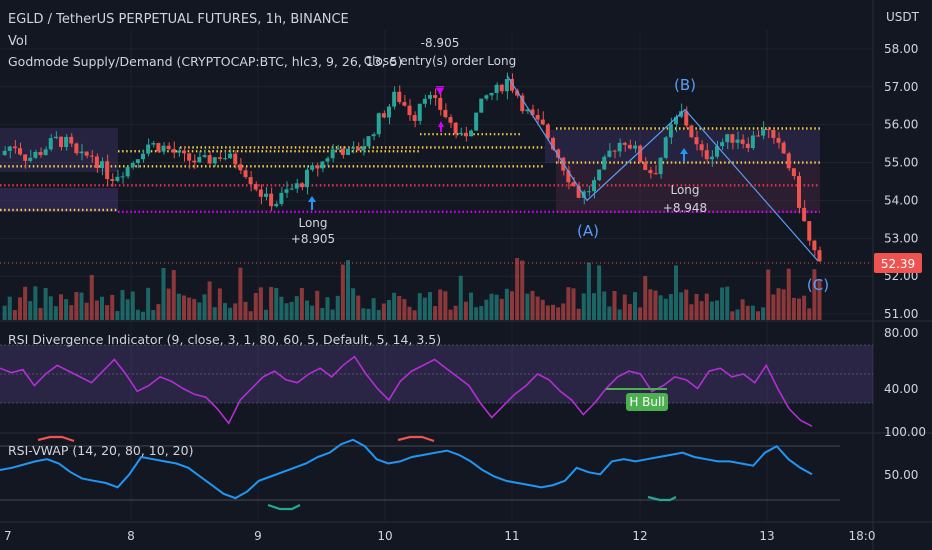  I want to click on time-axis: 7 8 9 10 11 12 13 18:0, so click(439, 536).